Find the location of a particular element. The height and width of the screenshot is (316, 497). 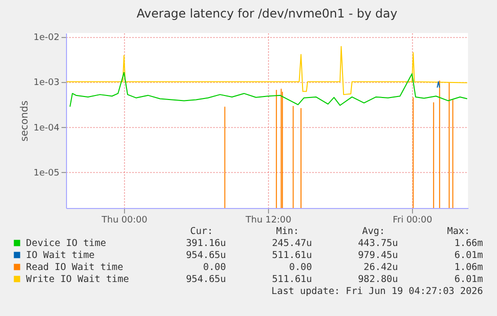

legend-label: Write IO Wait time is located at coordinates (78, 279).